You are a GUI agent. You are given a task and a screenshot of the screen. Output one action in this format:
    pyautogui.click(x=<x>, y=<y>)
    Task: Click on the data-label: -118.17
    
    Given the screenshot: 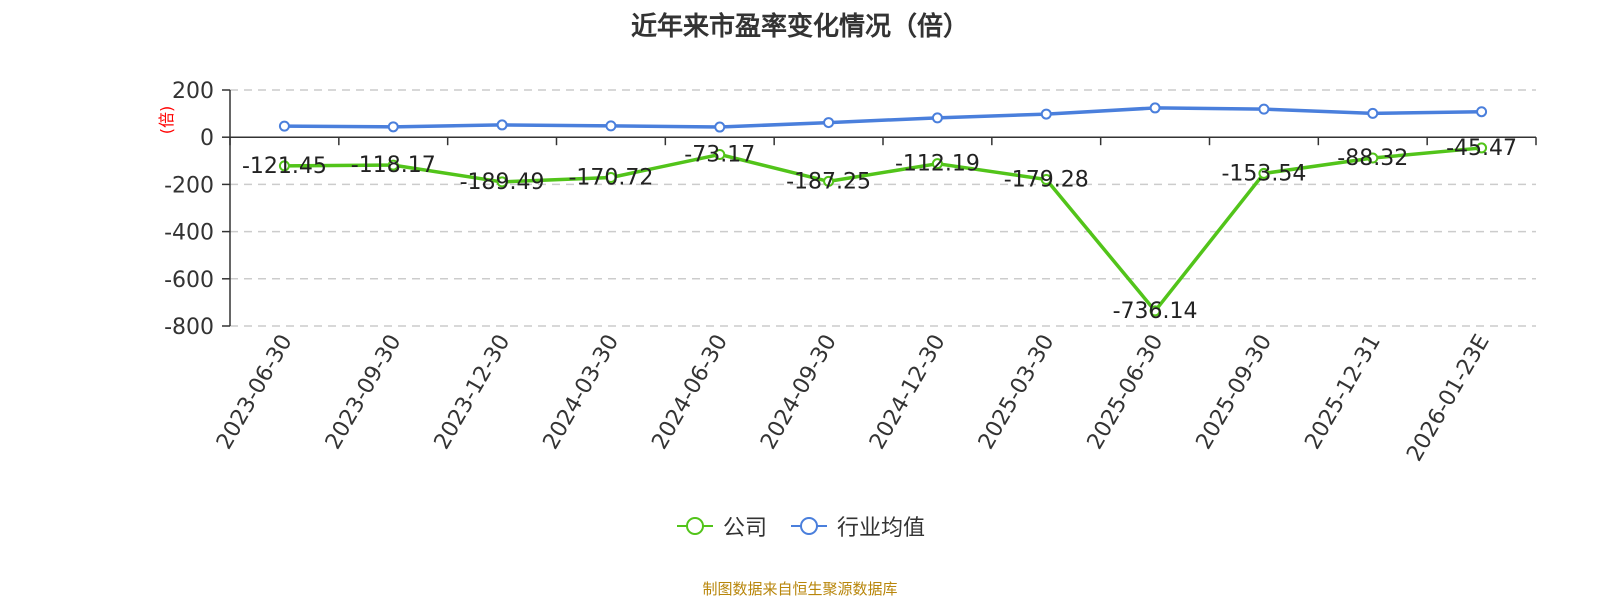 What is the action you would take?
    pyautogui.click(x=393, y=165)
    